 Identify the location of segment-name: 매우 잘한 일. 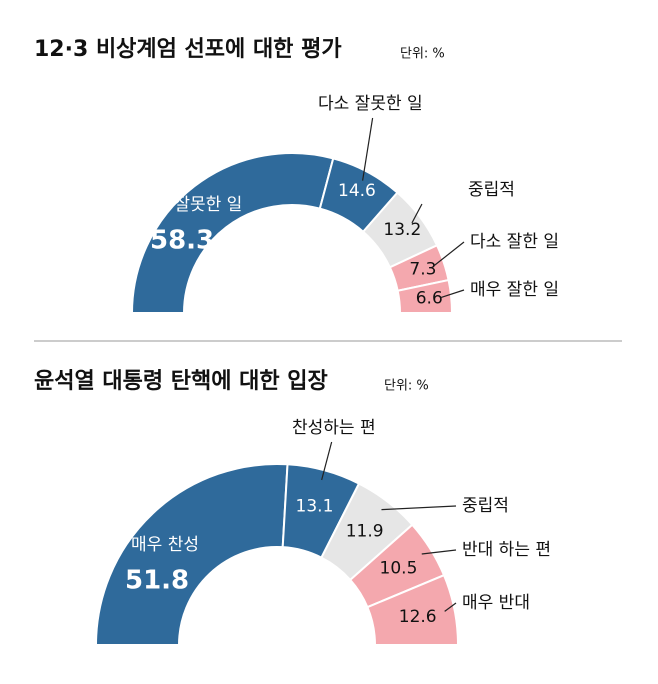
(514, 290).